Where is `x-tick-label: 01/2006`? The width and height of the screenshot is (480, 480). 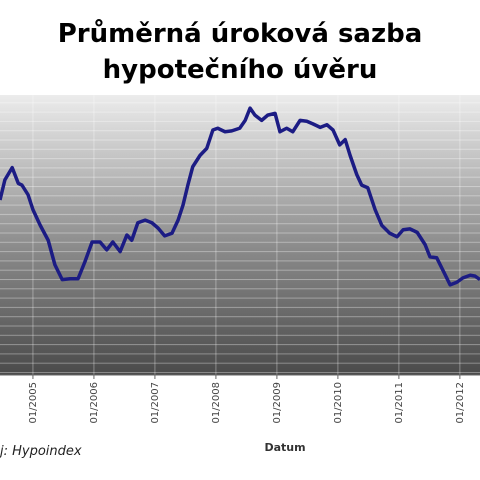 x-tick-label: 01/2006 is located at coordinates (94, 403).